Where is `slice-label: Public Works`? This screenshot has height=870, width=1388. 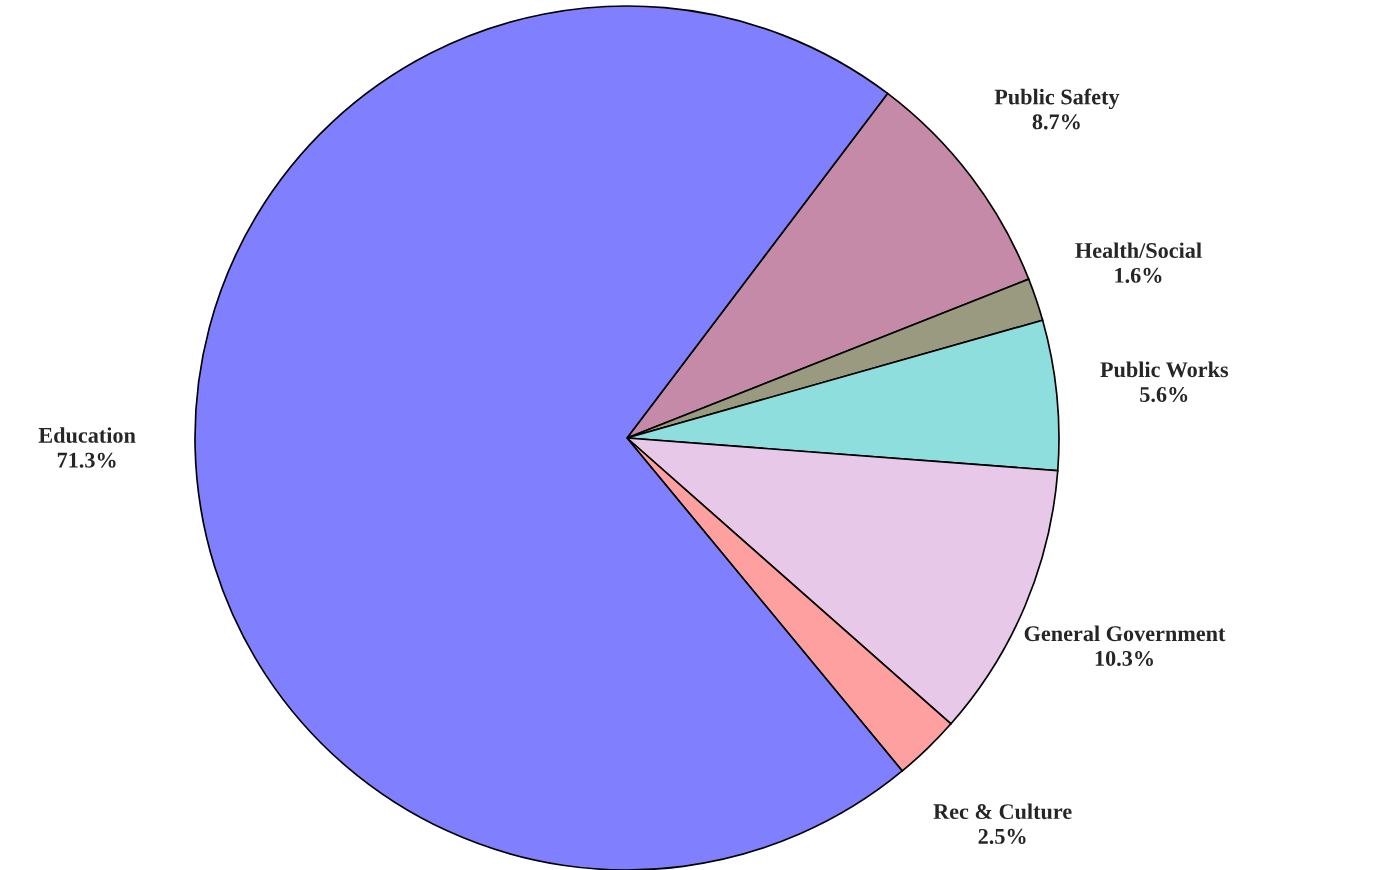
slice-label: Public Works is located at coordinates (1164, 369).